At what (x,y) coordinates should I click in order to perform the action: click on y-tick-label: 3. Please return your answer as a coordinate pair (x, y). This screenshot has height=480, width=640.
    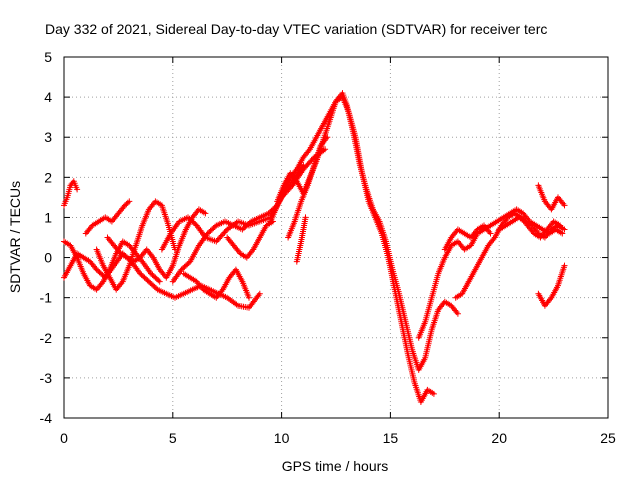
    Looking at the image, I should click on (48, 137).